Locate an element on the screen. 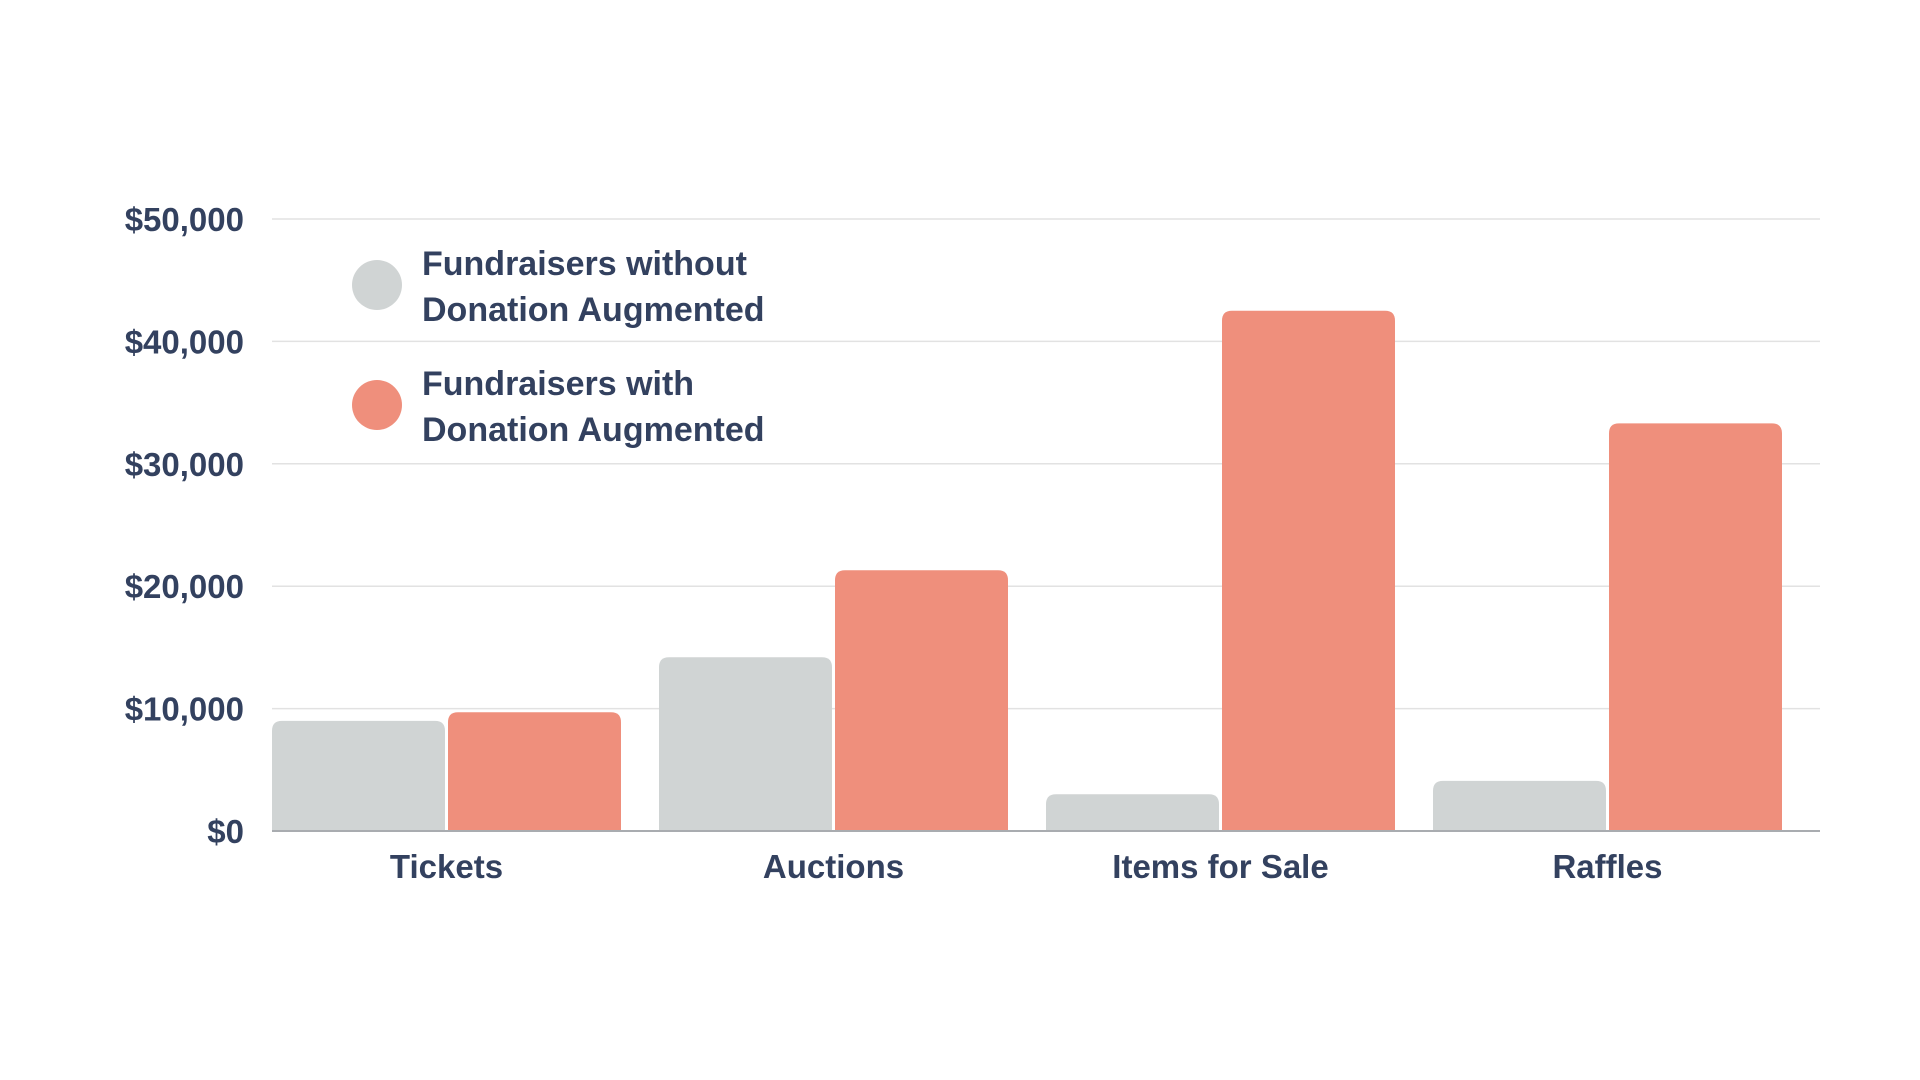 This screenshot has width=1920, height=1080. legend-label: Fundraisers without is located at coordinates (584, 264).